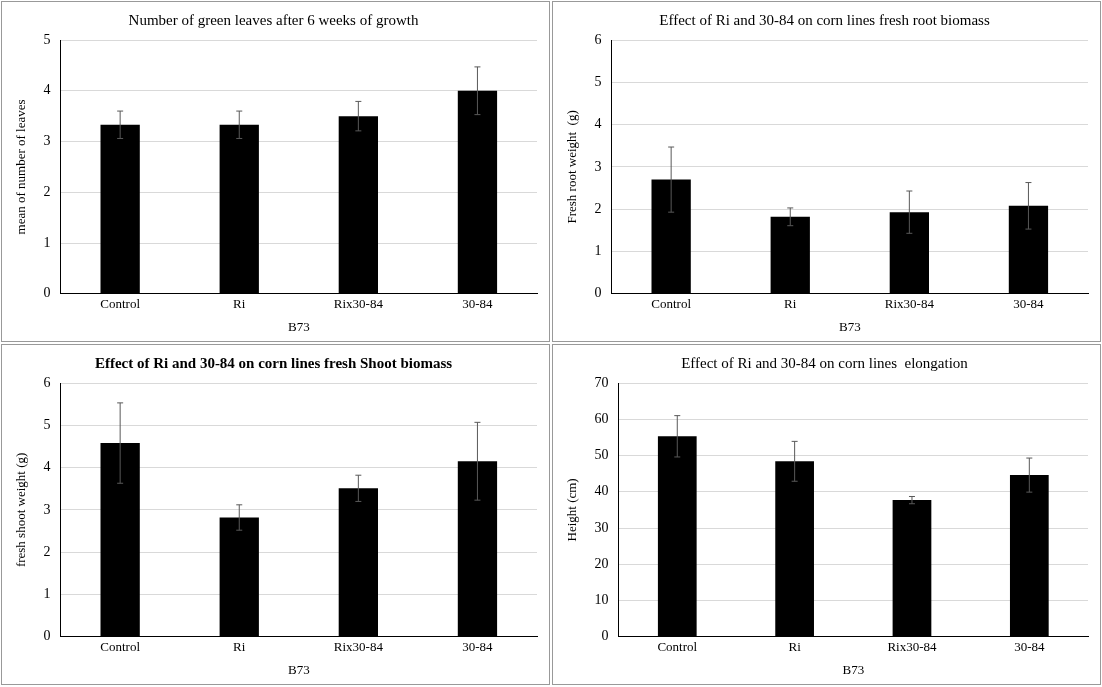 The width and height of the screenshot is (1102, 687). Describe the element at coordinates (273, 19) in the screenshot. I see `chart-title: Number of green leaves after 6 weeks of growth` at that location.